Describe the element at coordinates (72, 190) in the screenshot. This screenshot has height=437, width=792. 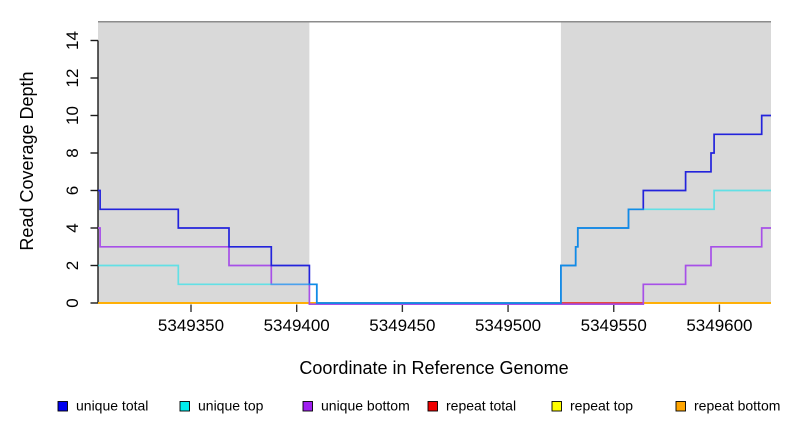
I see `y-tick-label: 6` at that location.